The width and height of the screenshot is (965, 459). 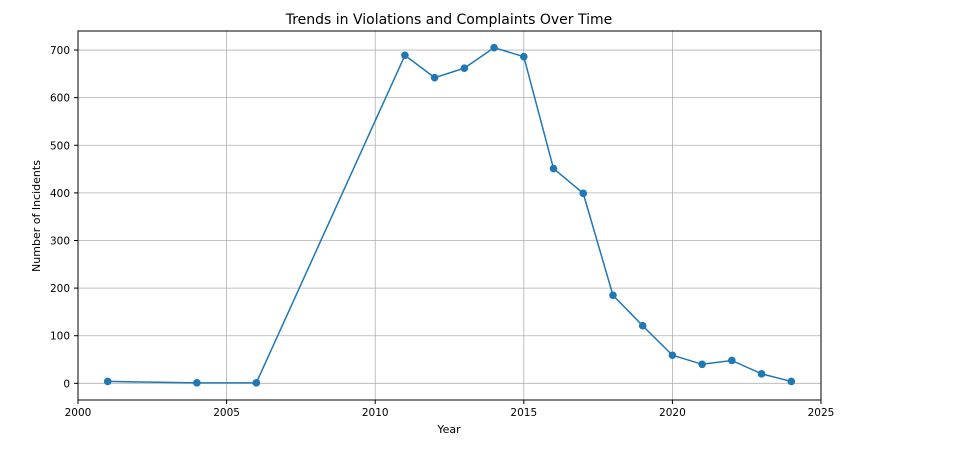 What do you see at coordinates (821, 413) in the screenshot?
I see `x-tick-label: 2025` at bounding box center [821, 413].